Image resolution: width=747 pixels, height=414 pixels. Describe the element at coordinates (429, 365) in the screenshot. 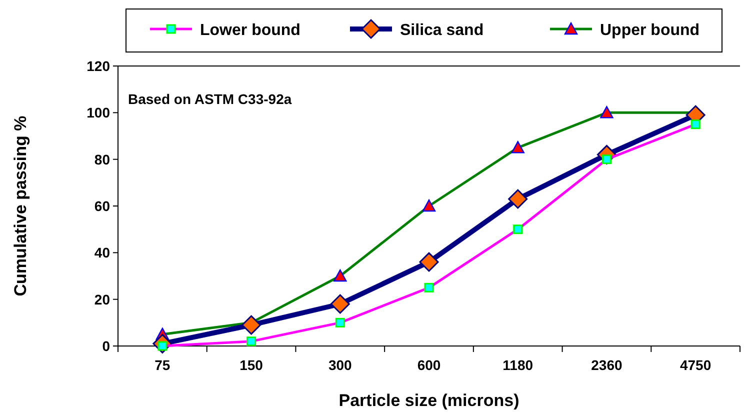

I see `x-tick-label: 600` at that location.